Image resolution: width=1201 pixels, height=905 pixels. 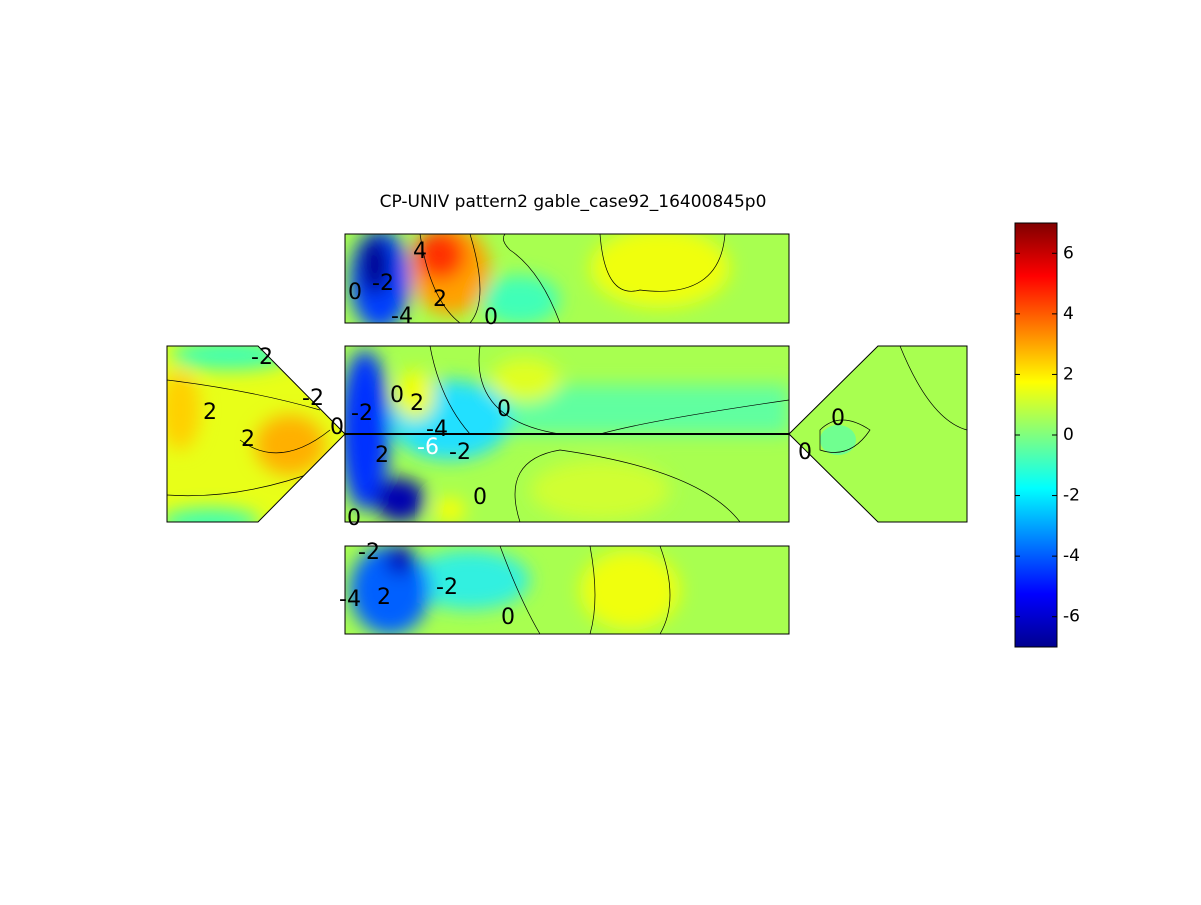 What do you see at coordinates (567, 278) in the screenshot?
I see `panel-top` at bounding box center [567, 278].